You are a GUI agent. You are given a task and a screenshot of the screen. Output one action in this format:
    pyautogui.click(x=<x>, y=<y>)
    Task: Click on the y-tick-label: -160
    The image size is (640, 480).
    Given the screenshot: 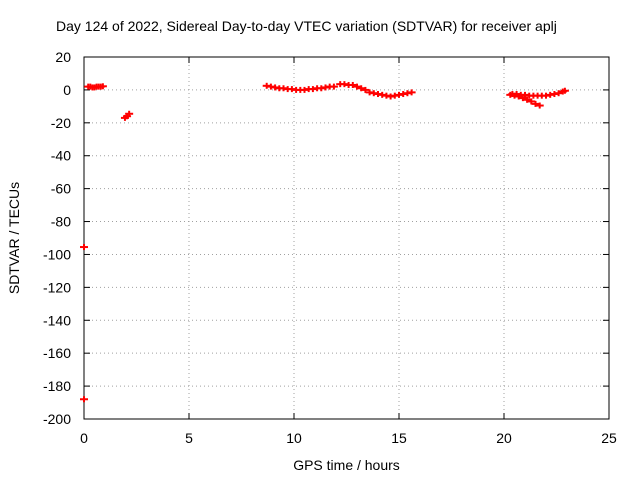 What is the action you would take?
    pyautogui.click(x=57, y=353)
    